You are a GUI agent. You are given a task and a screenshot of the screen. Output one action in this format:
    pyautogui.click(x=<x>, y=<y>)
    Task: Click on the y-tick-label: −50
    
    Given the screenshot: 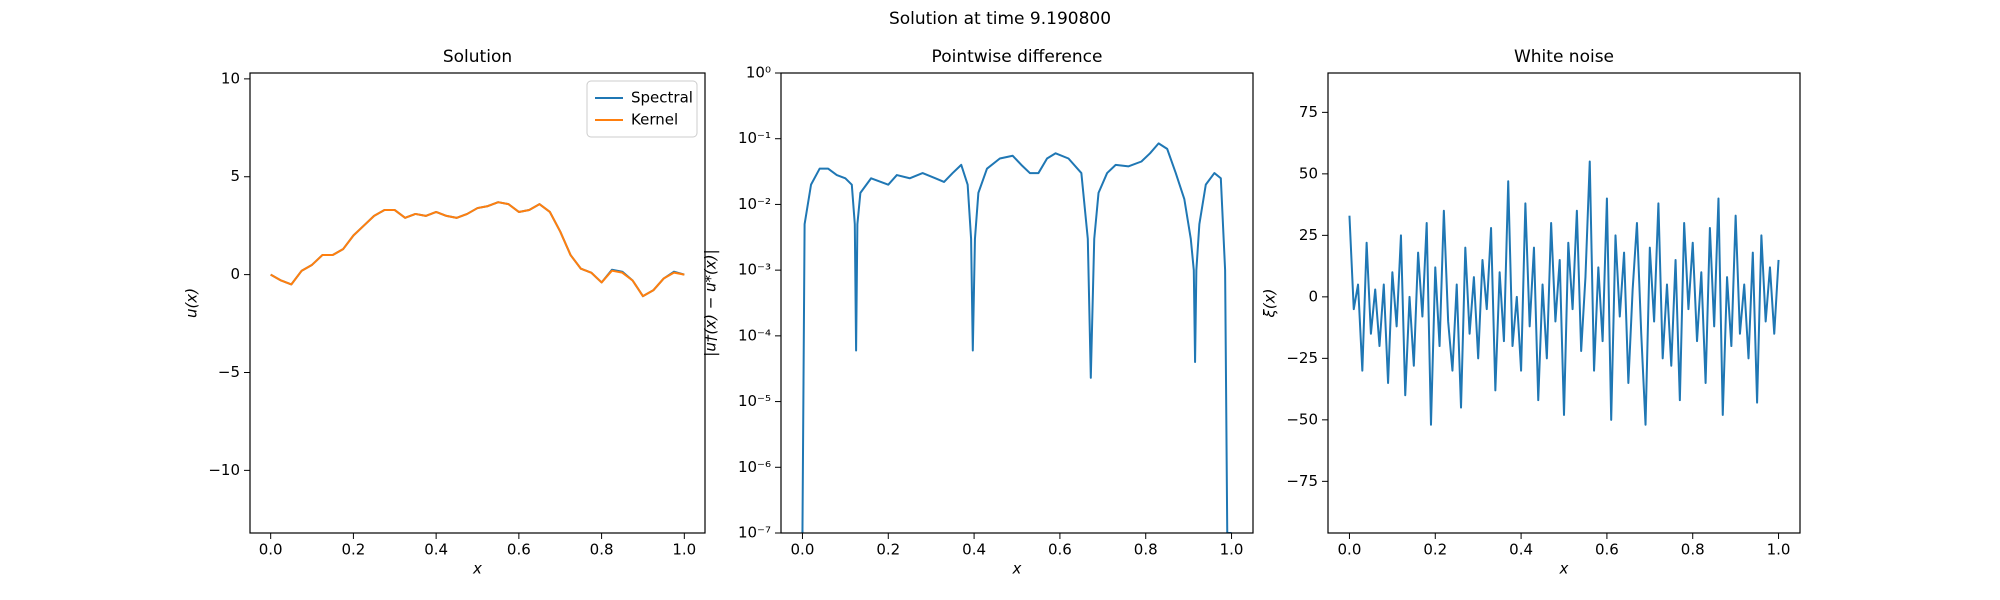 What is the action you would take?
    pyautogui.click(x=1302, y=419)
    